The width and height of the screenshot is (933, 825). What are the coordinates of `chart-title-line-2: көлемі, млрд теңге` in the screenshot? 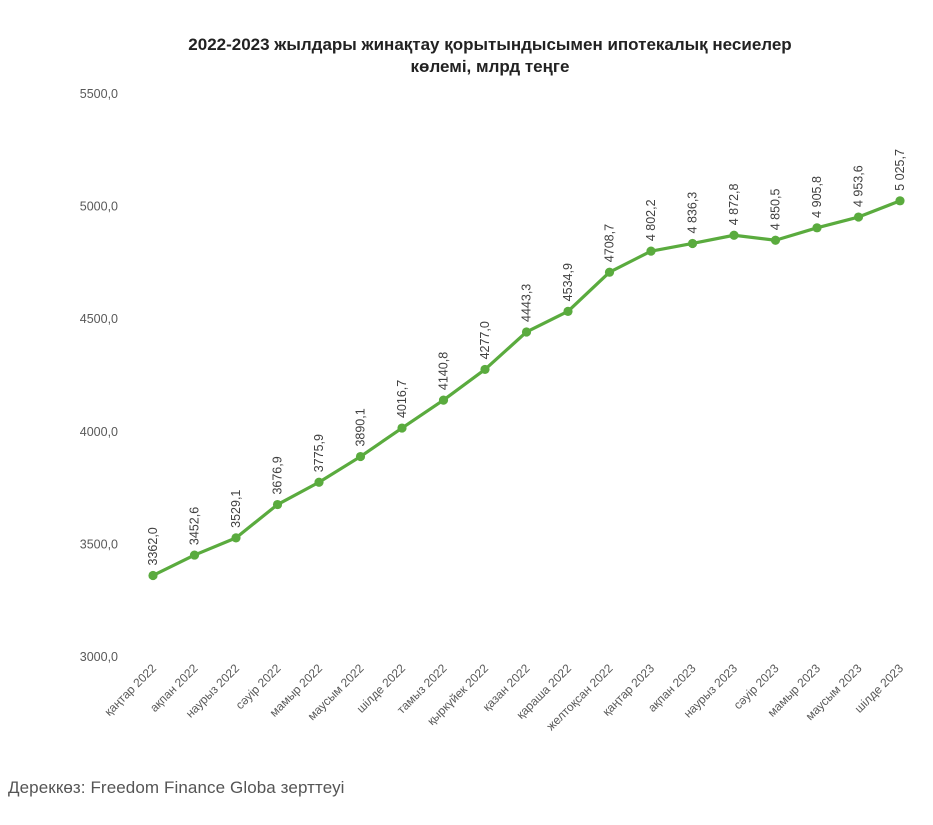 It's located at (490, 66).